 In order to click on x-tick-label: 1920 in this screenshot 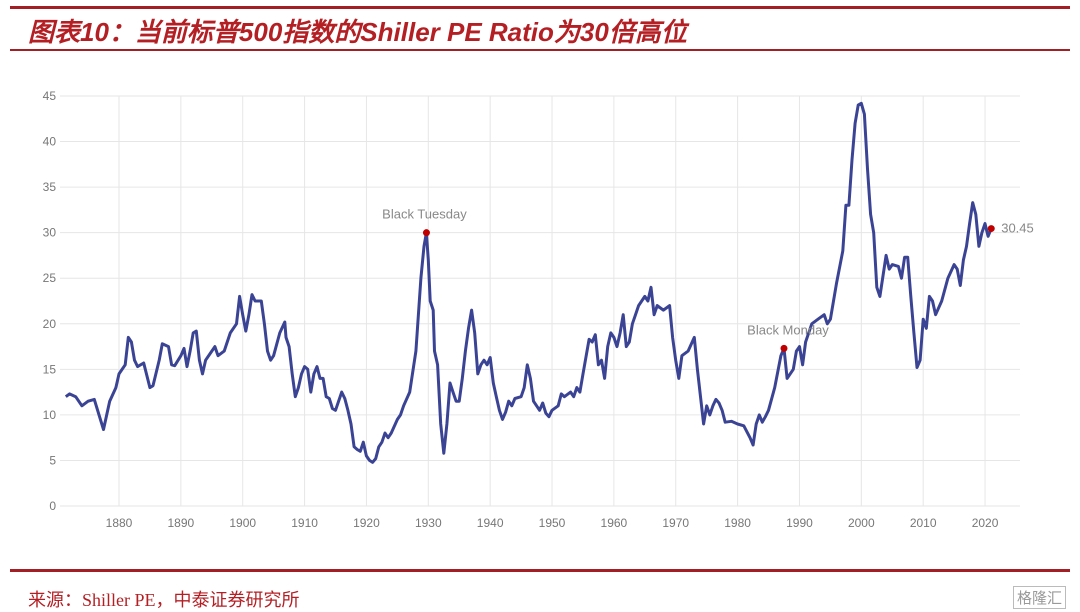, I will do `click(366, 523)`.